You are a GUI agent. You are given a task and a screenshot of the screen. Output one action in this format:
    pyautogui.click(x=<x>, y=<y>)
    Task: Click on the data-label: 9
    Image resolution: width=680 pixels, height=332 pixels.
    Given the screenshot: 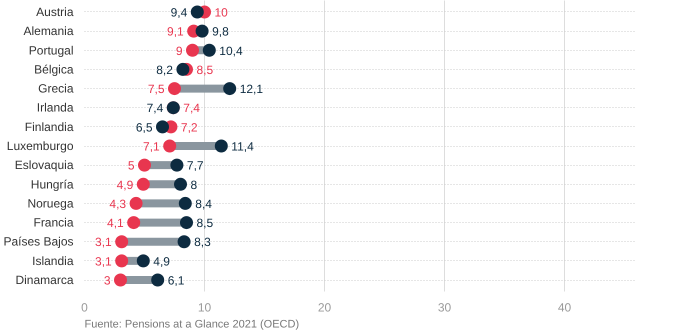 What is the action you would take?
    pyautogui.click(x=179, y=51)
    